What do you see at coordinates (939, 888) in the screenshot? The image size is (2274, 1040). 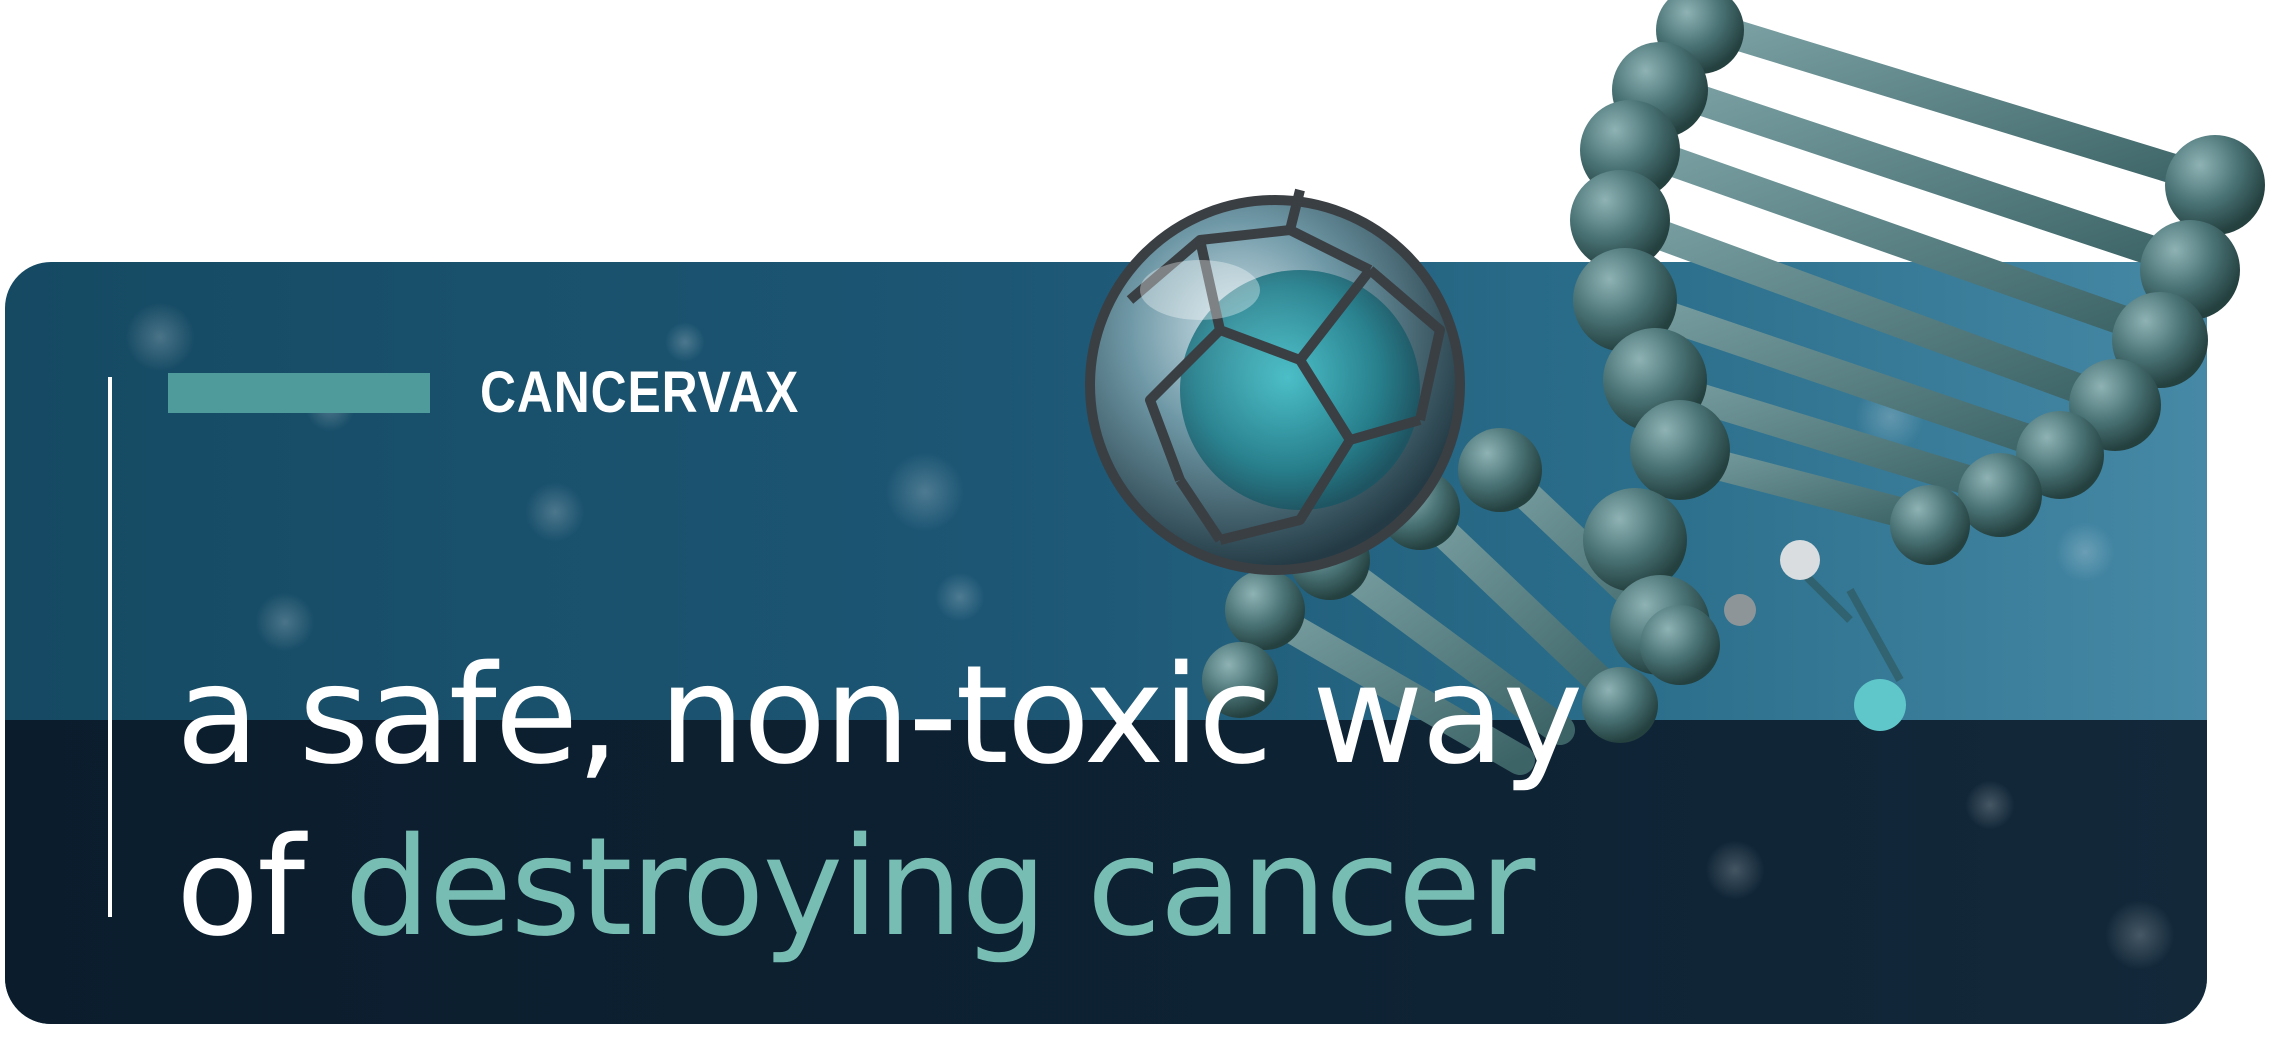 I see `headline-accent-text: destroying cancer` at bounding box center [939, 888].